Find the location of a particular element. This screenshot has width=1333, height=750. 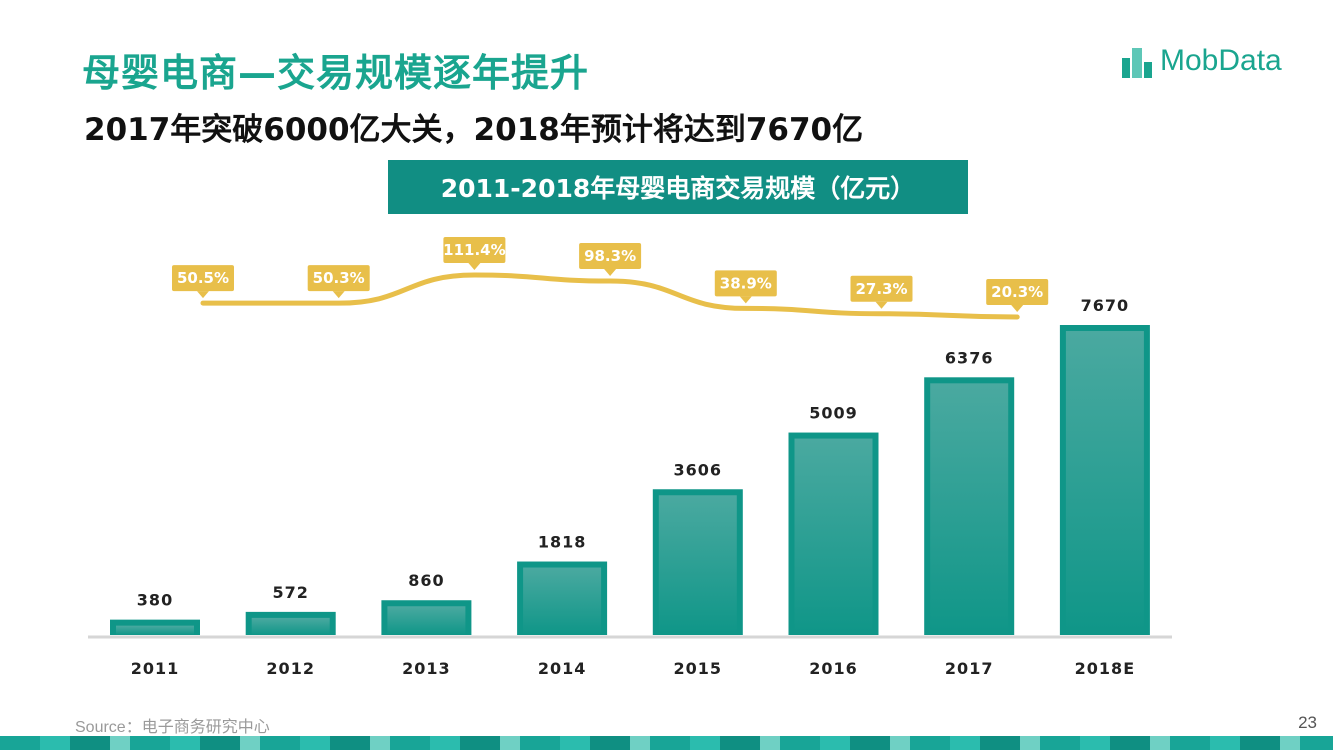

rate-label-text: 27.3% is located at coordinates (881, 289).